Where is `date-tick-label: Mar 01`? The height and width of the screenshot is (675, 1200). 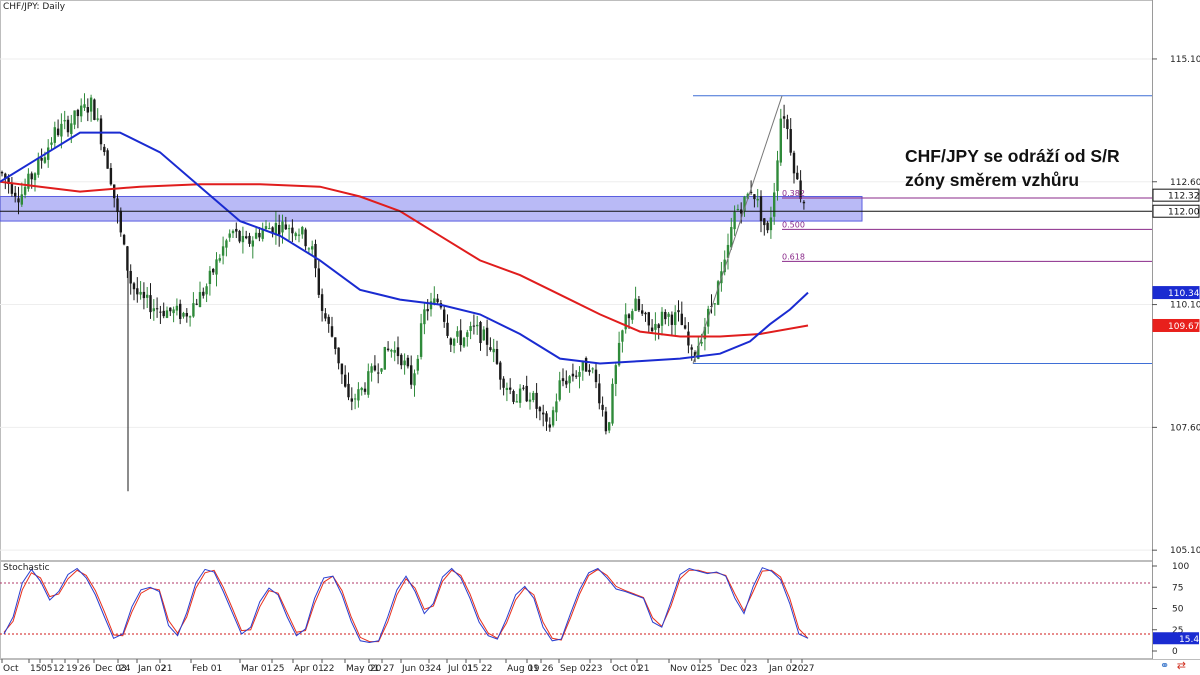 date-tick-label: Mar 01 is located at coordinates (256, 669).